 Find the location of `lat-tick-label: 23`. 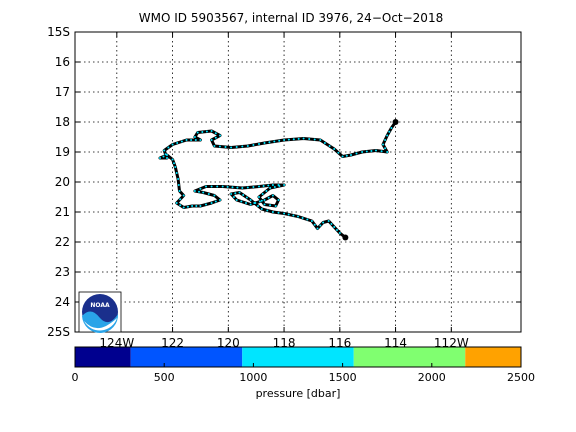

lat-tick-label: 23 is located at coordinates (62, 272).